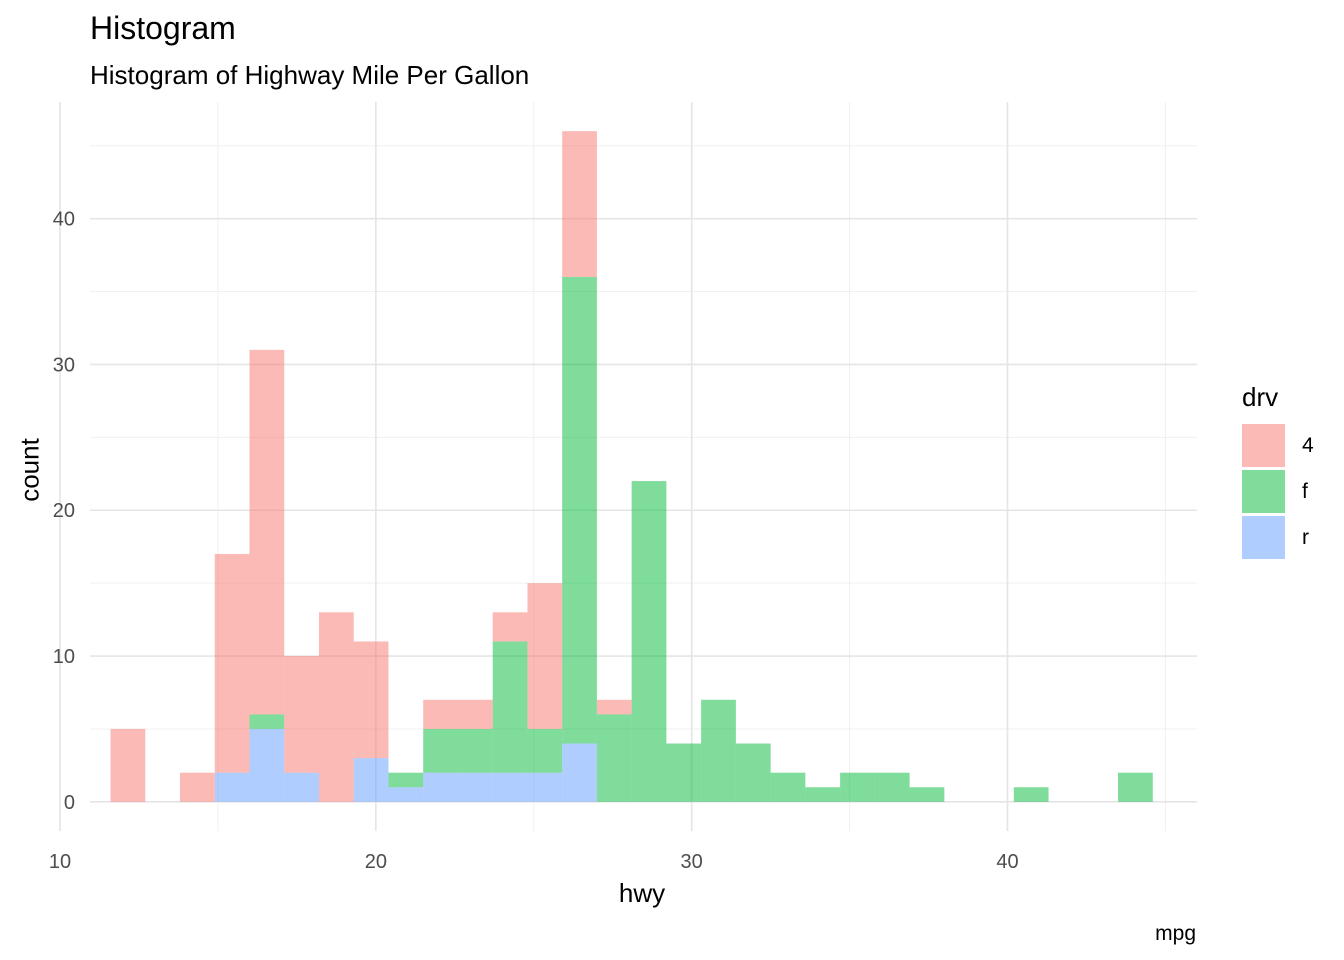 The width and height of the screenshot is (1344, 960). What do you see at coordinates (1263, 491) in the screenshot?
I see `legend-swatch-f` at bounding box center [1263, 491].